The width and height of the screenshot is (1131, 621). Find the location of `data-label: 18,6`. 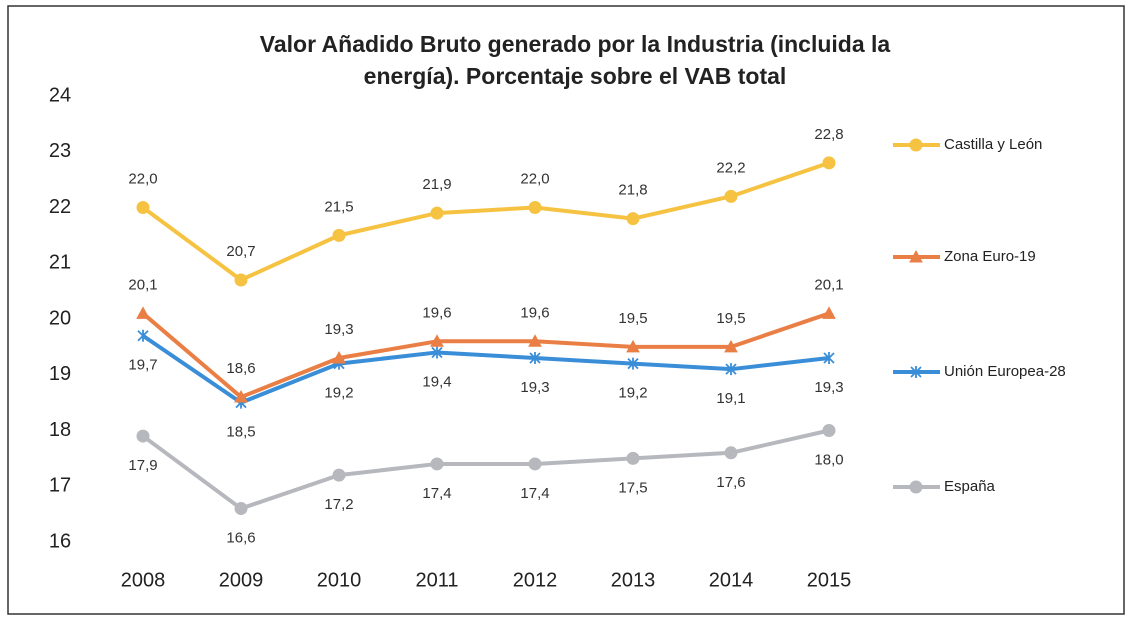

data-label: 18,6 is located at coordinates (240, 368).